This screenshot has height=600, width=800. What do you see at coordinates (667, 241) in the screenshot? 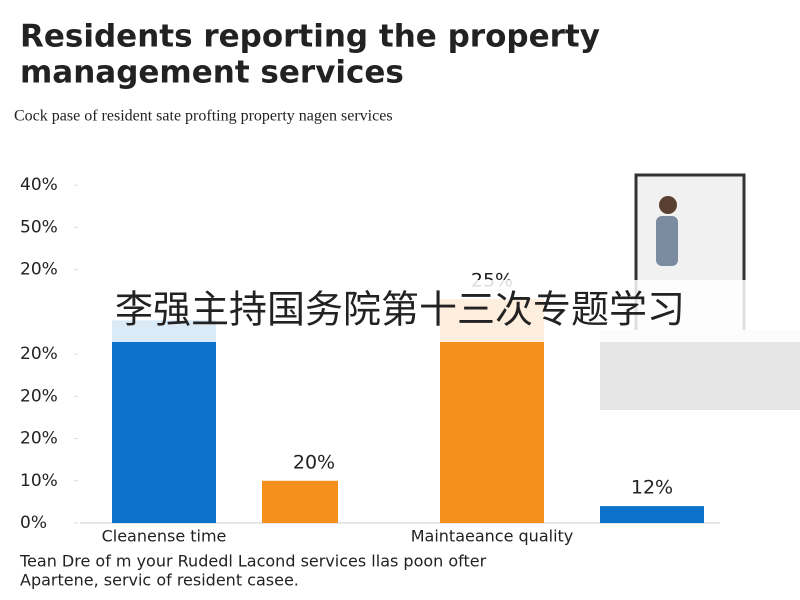
I see `photo-person-body` at bounding box center [667, 241].